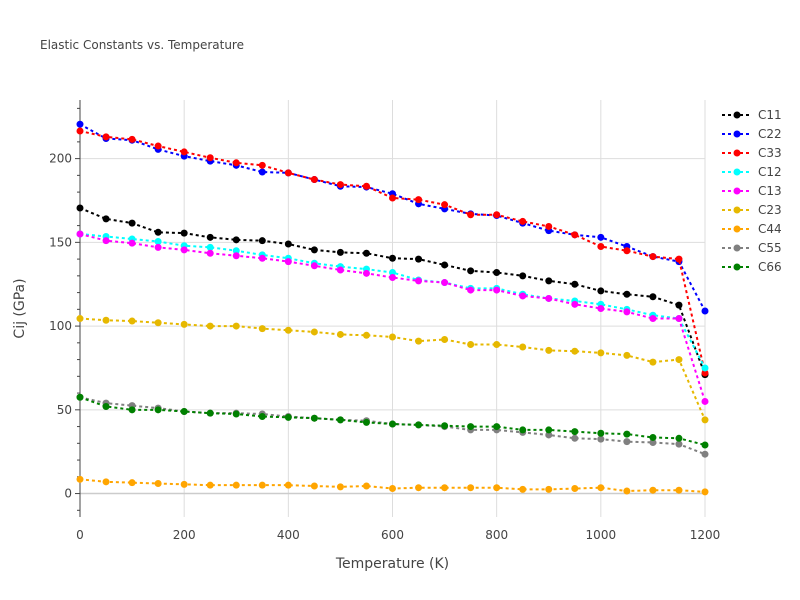  What do you see at coordinates (752, 134) in the screenshot?
I see `legend-item-c22: C22` at bounding box center [752, 134].